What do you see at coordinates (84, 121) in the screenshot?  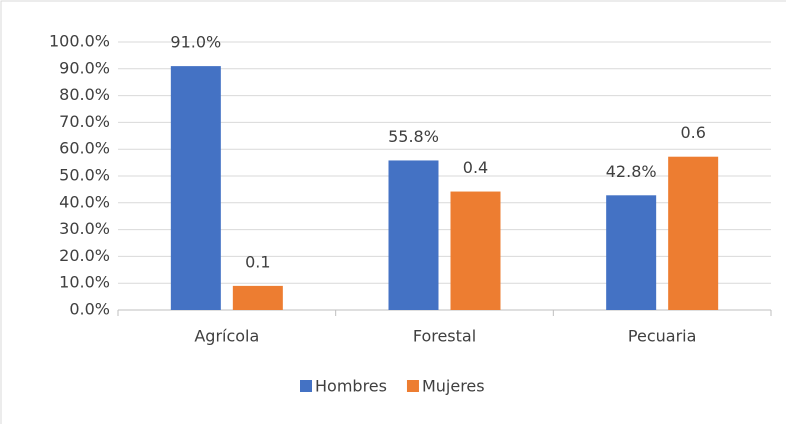 I see `y-tick-label: 70.0%` at bounding box center [84, 121].